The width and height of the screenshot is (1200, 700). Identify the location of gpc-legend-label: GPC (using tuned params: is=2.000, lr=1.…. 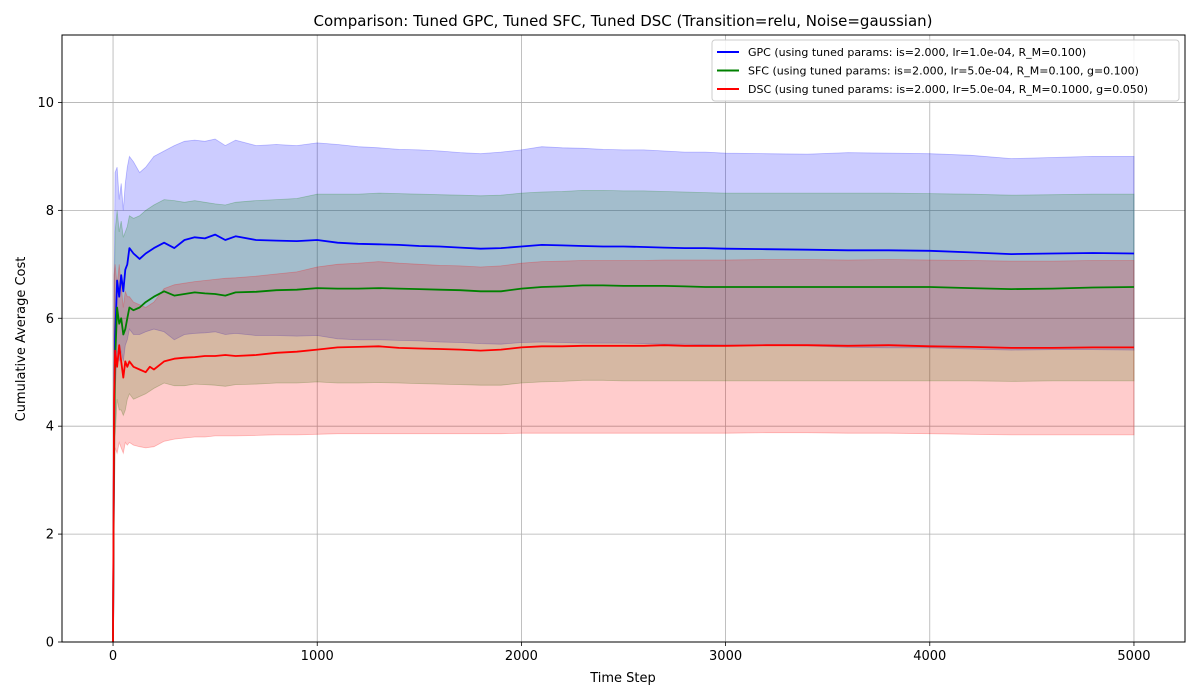
(917, 52).